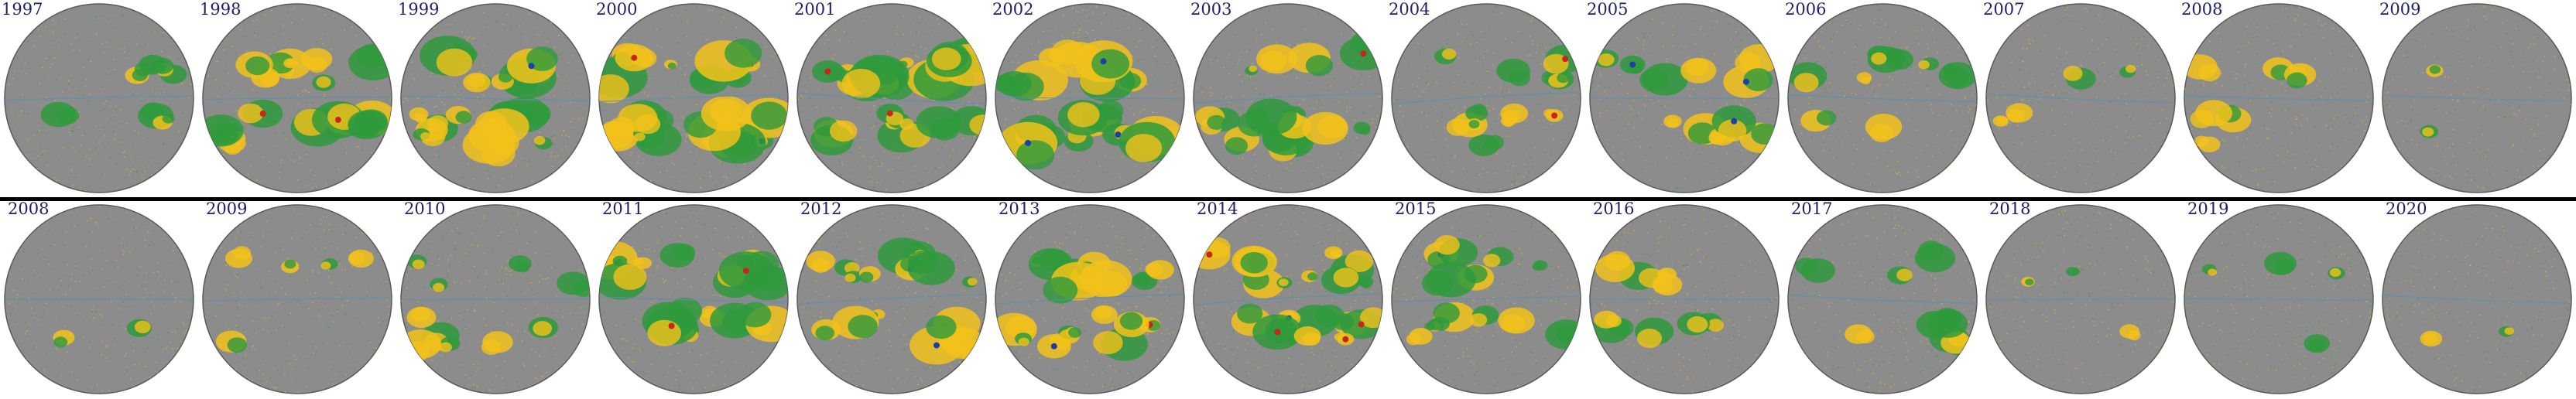 Image resolution: width=2576 pixels, height=399 pixels. I want to click on year-label: 2006, so click(1806, 9).